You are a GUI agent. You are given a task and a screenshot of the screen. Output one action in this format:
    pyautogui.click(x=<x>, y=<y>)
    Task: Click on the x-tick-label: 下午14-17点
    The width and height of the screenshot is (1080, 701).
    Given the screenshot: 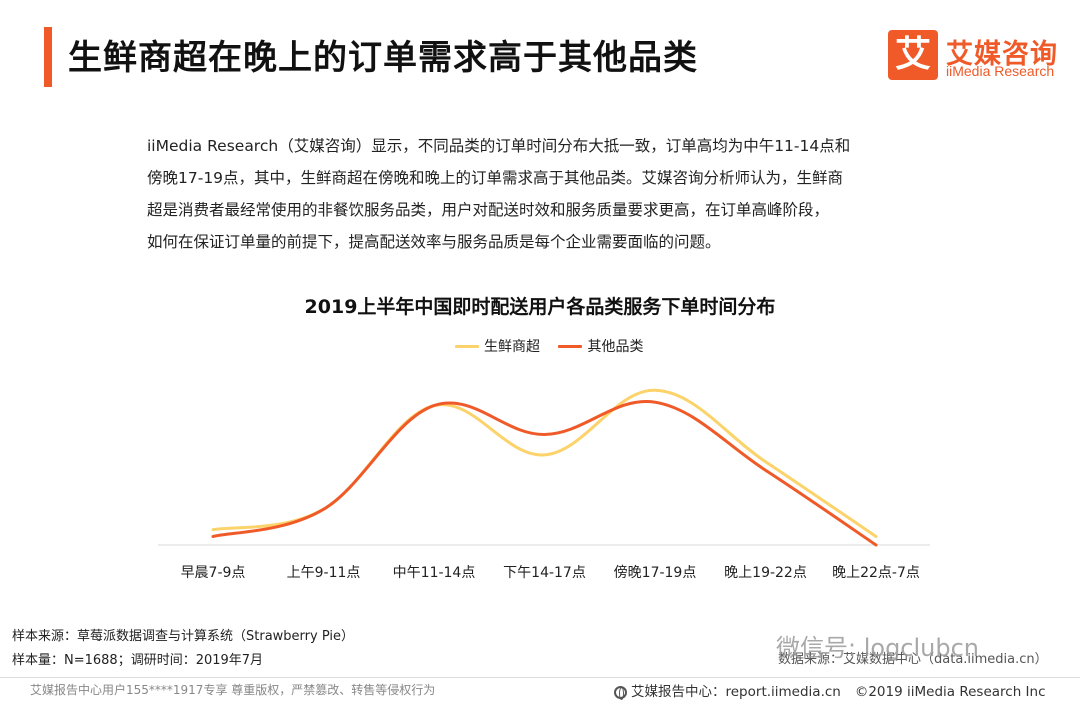 What is the action you would take?
    pyautogui.click(x=544, y=573)
    